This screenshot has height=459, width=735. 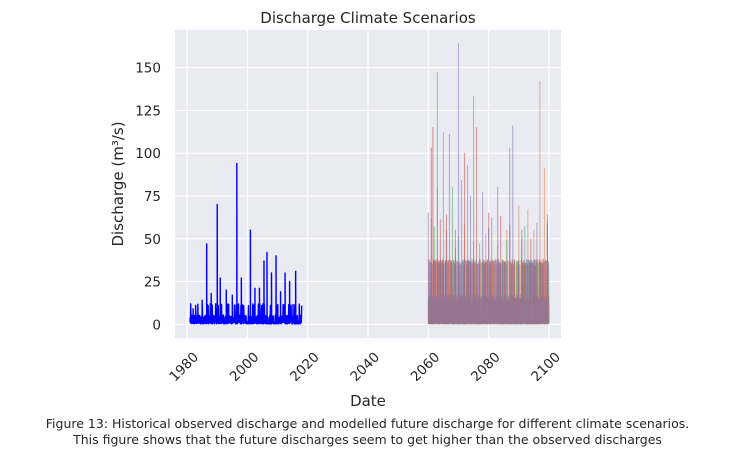 What do you see at coordinates (152, 240) in the screenshot?
I see `y-tick-label: 50` at bounding box center [152, 240].